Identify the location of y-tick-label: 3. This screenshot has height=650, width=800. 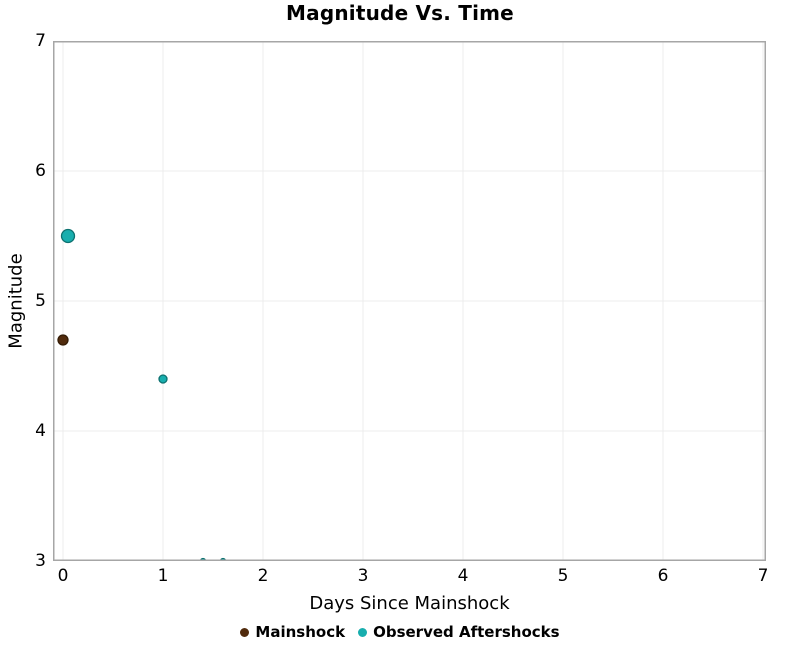
(40, 561).